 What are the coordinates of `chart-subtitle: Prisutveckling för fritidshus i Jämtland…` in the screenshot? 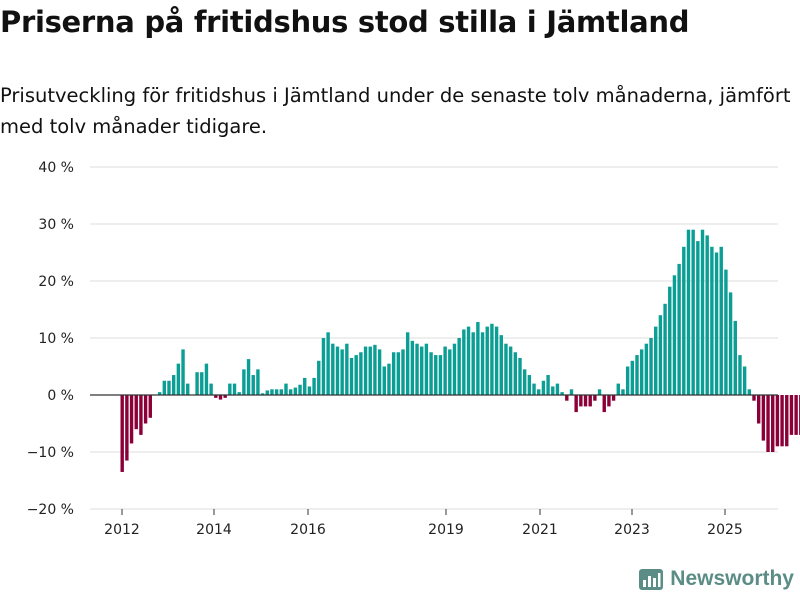 It's located at (395, 111).